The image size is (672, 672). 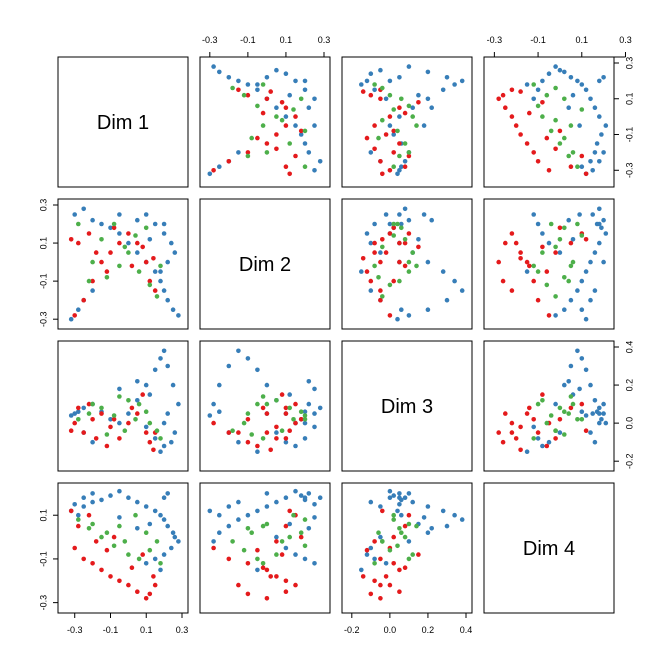 What do you see at coordinates (123, 123) in the screenshot?
I see `diagonal-label-dim-1: Dim 1` at bounding box center [123, 123].